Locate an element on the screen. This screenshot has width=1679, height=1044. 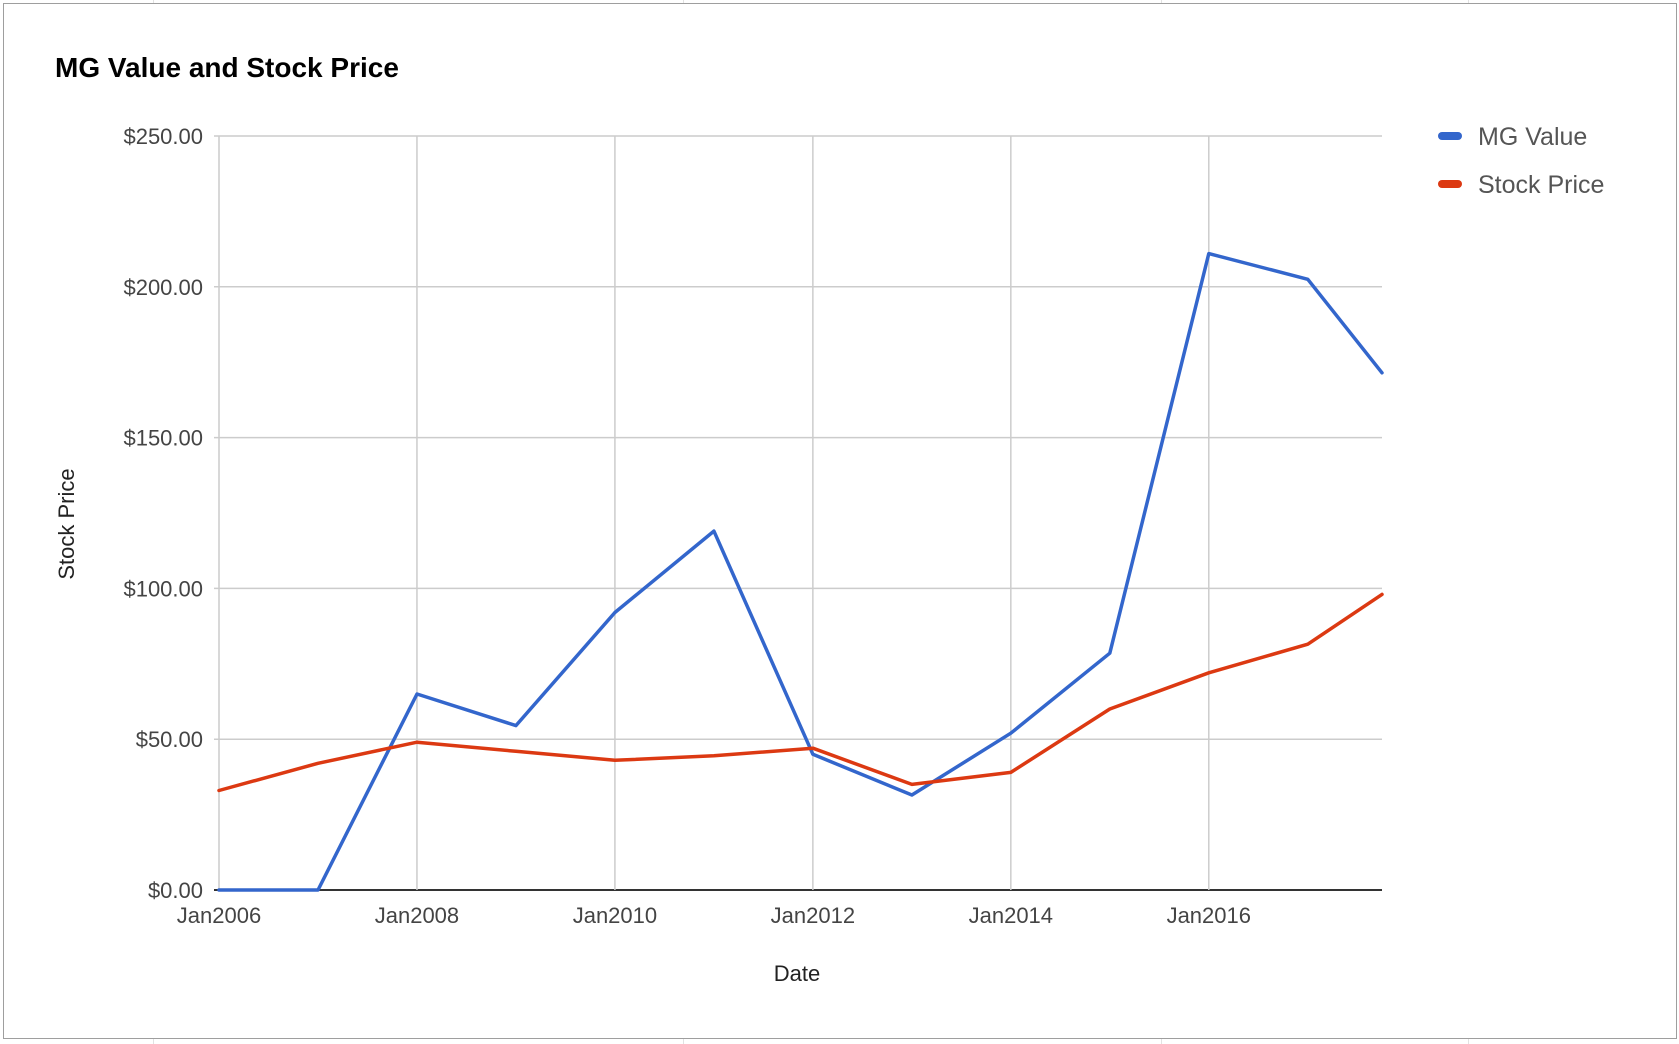
x-axis-title: Date is located at coordinates (797, 973).